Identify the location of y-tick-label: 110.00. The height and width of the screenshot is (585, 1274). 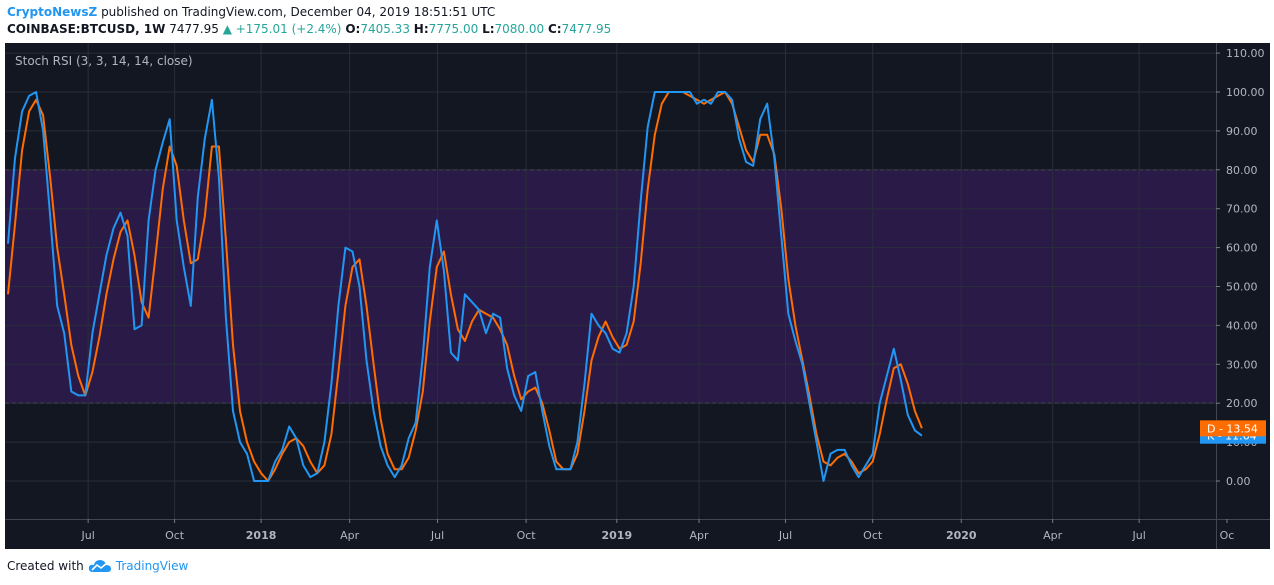
(1245, 53).